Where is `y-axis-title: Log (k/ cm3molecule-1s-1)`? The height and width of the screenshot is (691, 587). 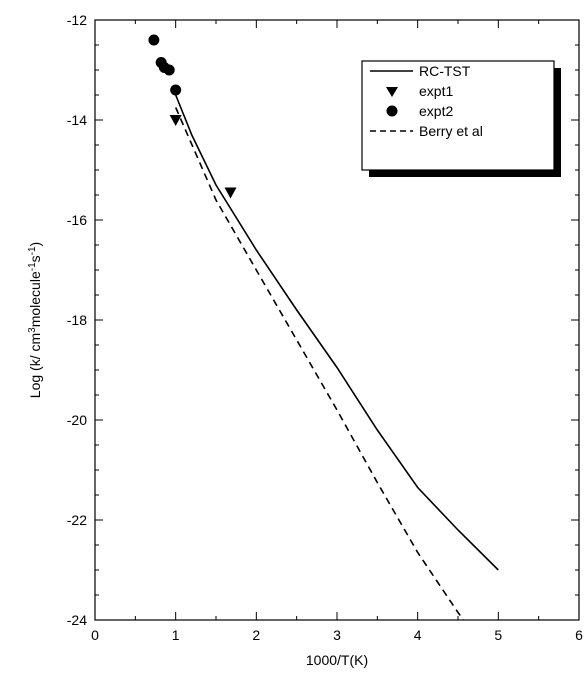
y-axis-title: Log (k/ cm3molecule-1s-1) is located at coordinates (35, 320).